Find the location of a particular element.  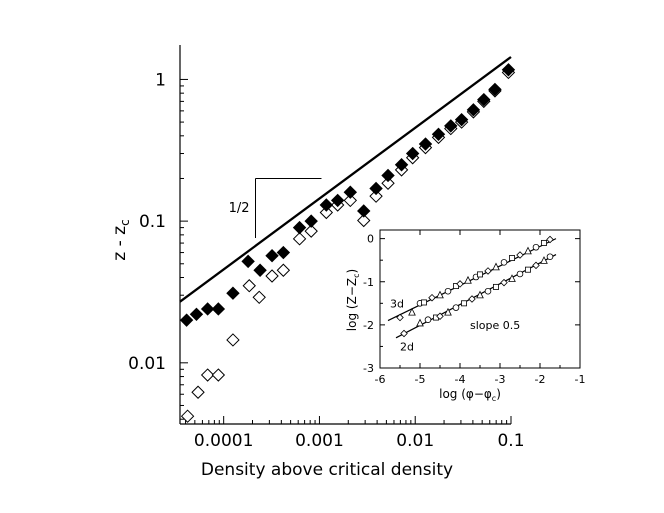

inset-annotations: slope 0.5 3d 2d is located at coordinates (455, 325).